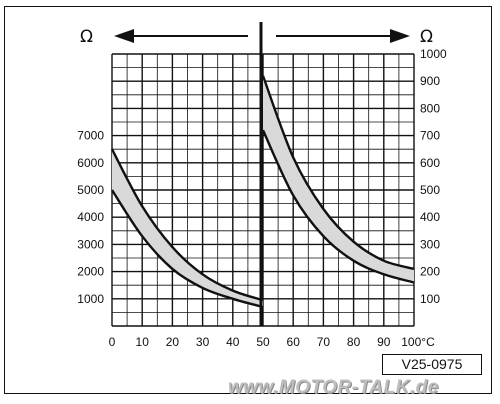 This screenshot has height=404, width=500. Describe the element at coordinates (263, 342) in the screenshot. I see `x-tick-label: 50` at that location.